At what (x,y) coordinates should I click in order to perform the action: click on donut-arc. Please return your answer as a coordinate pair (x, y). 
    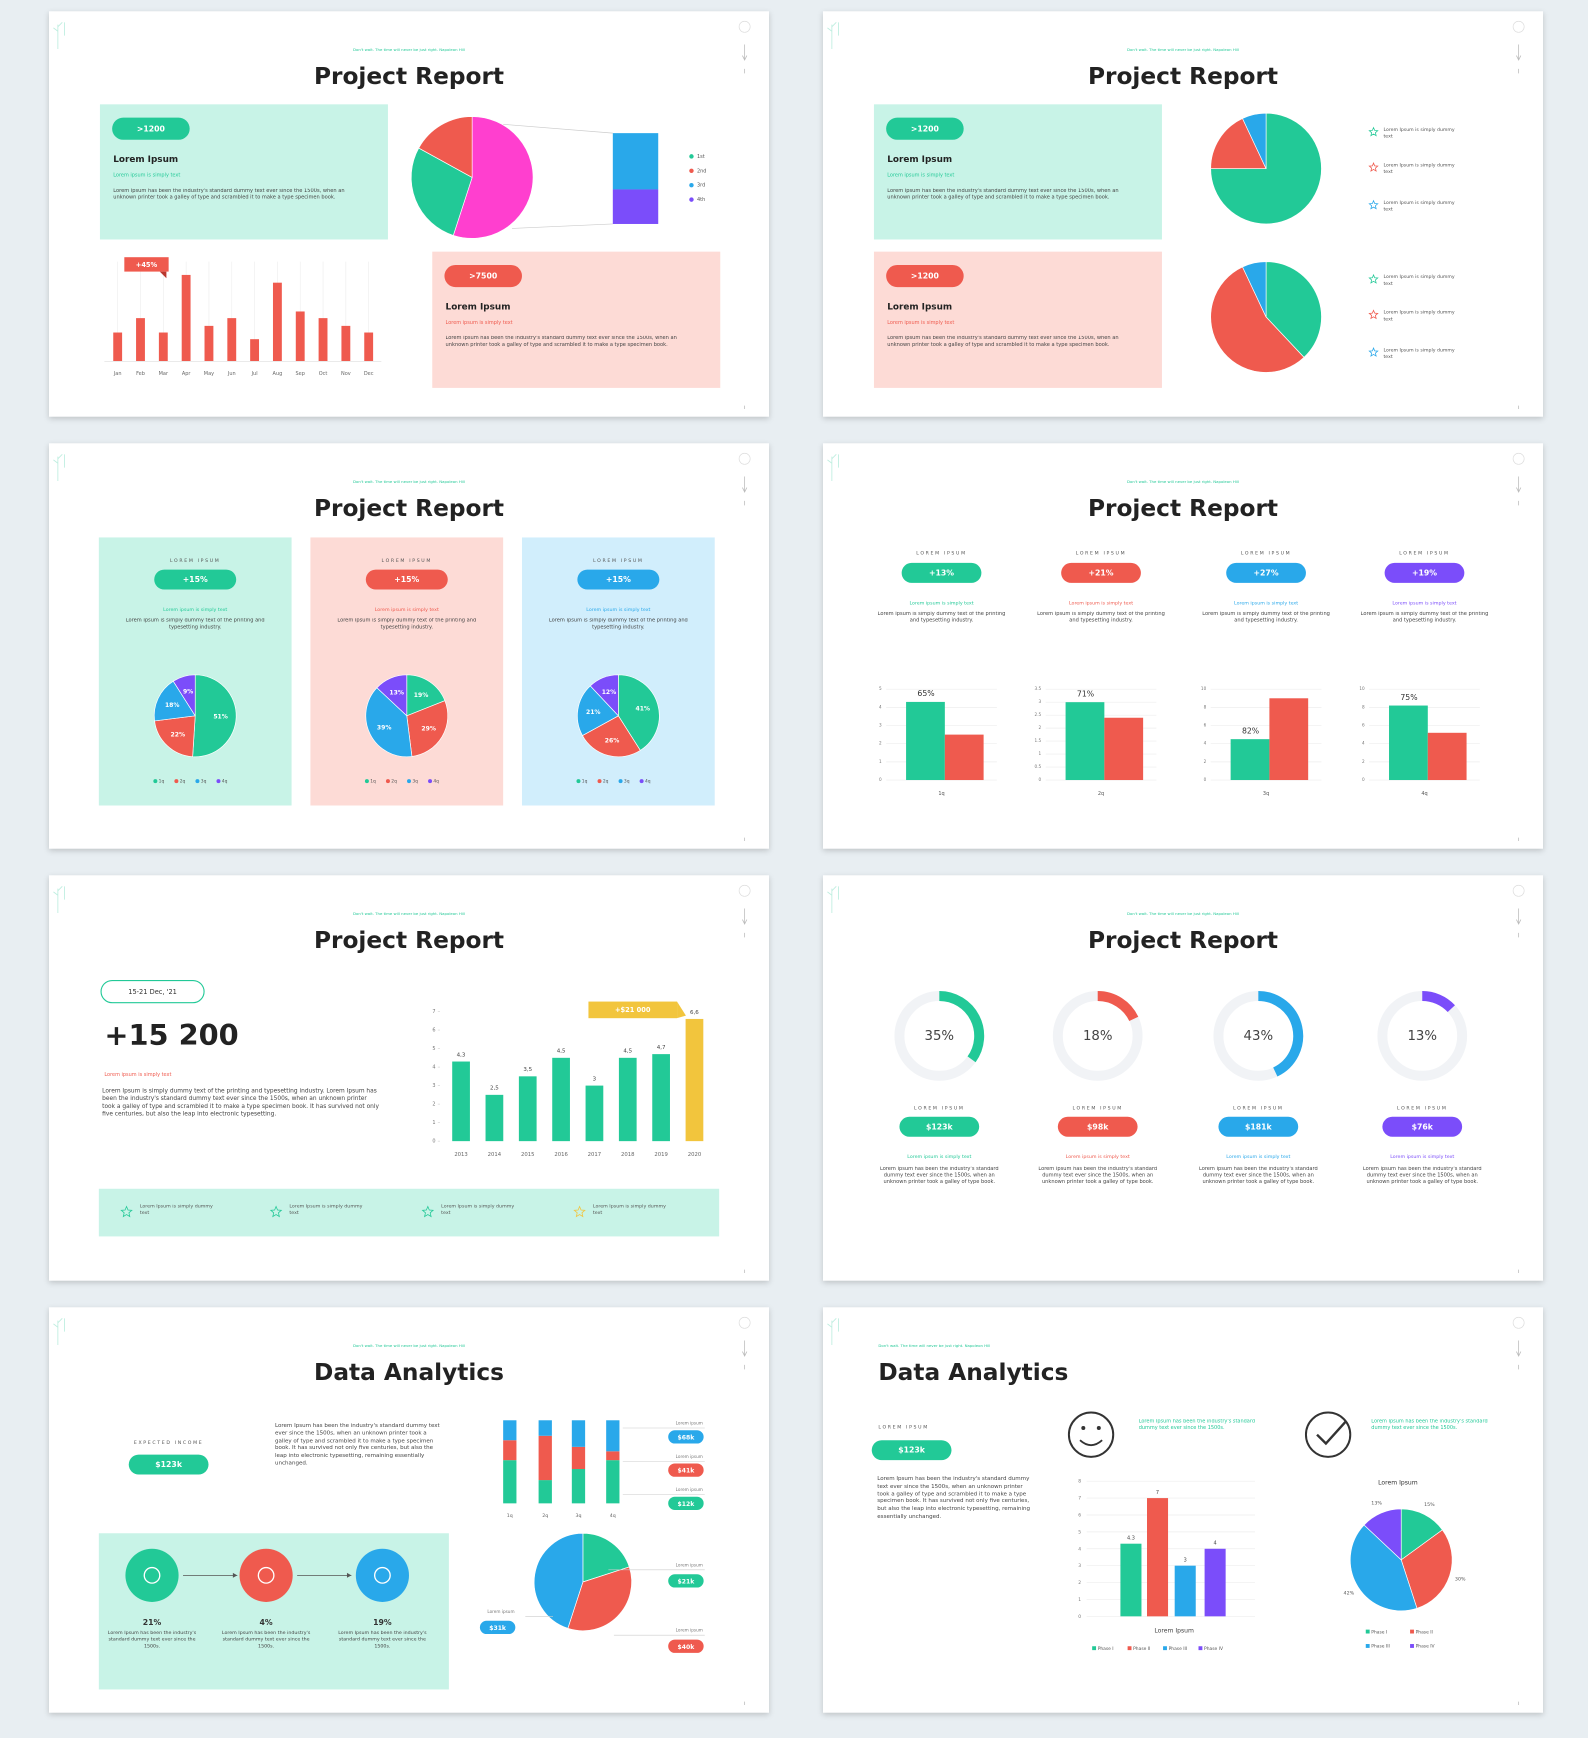
    Looking at the image, I should click on (1118, 1006).